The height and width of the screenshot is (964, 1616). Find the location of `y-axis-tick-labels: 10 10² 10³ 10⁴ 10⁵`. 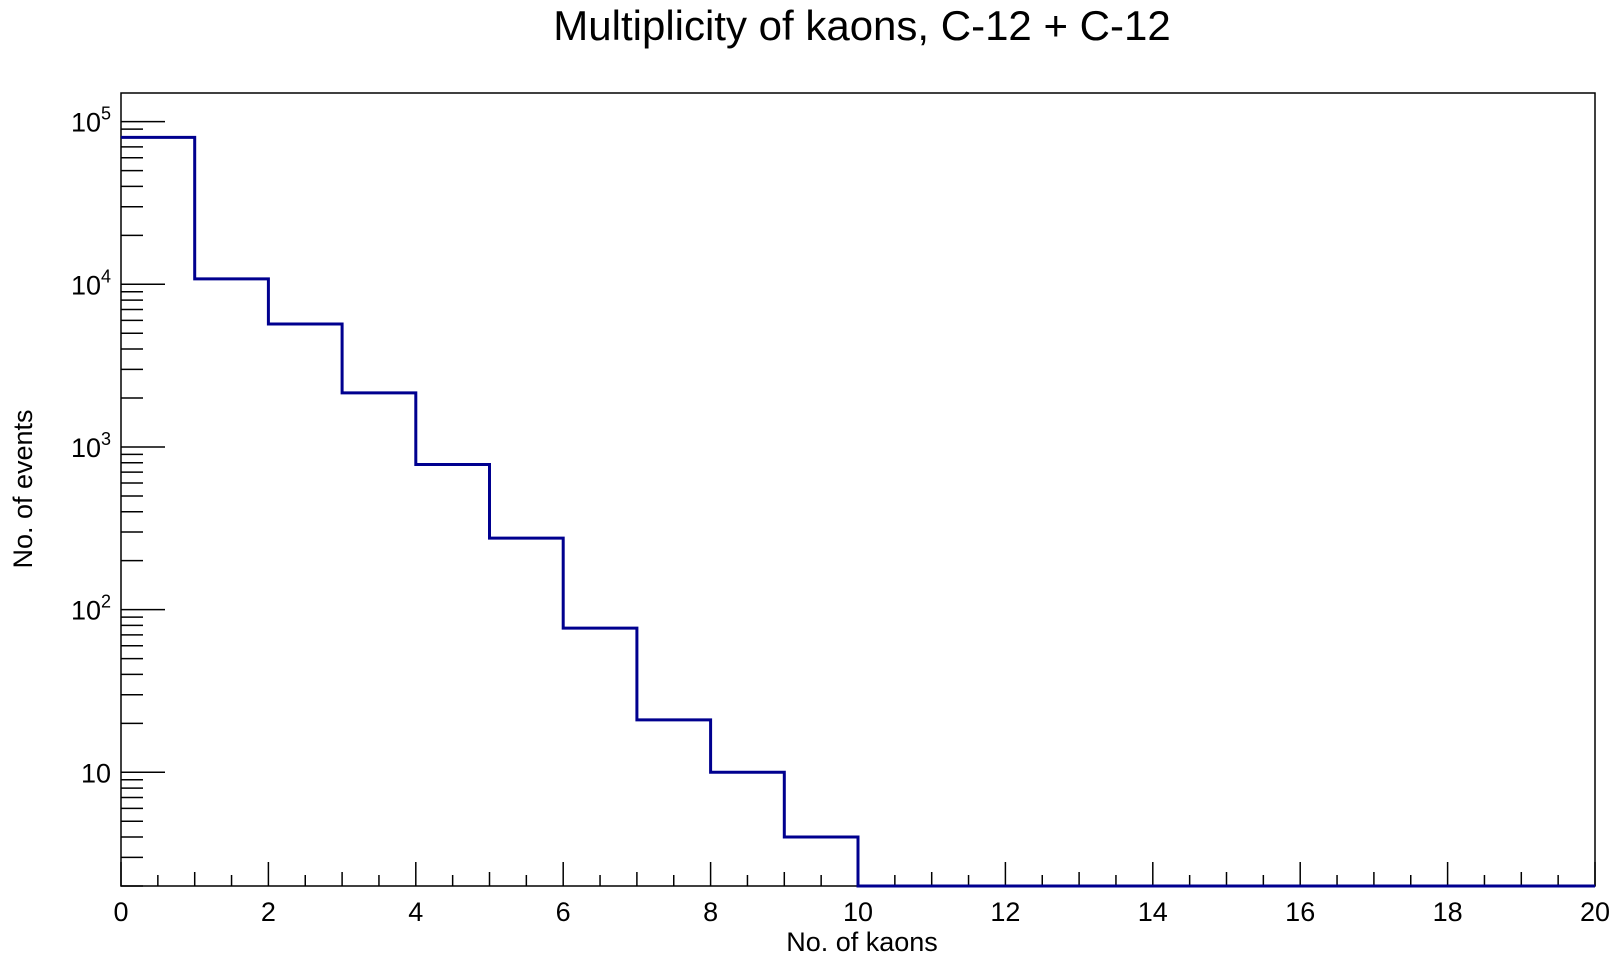

y-axis-tick-labels: 10 10² 10³ 10⁴ 10⁵ is located at coordinates (91, 446).